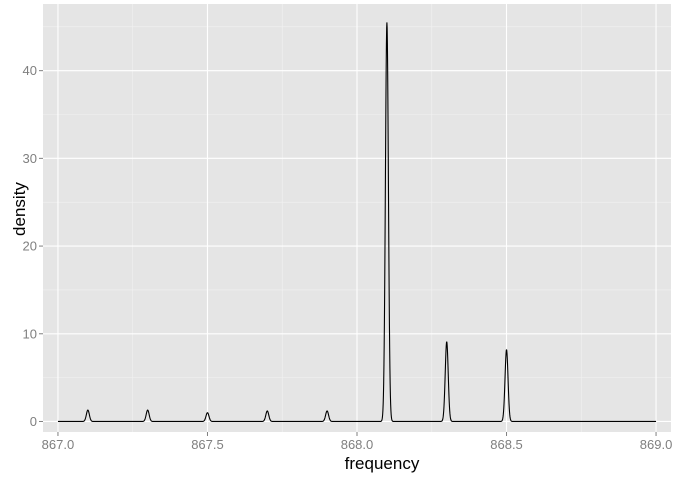 The image size is (693, 479). Describe the element at coordinates (19, 209) in the screenshot. I see `y-axis-title: density` at that location.